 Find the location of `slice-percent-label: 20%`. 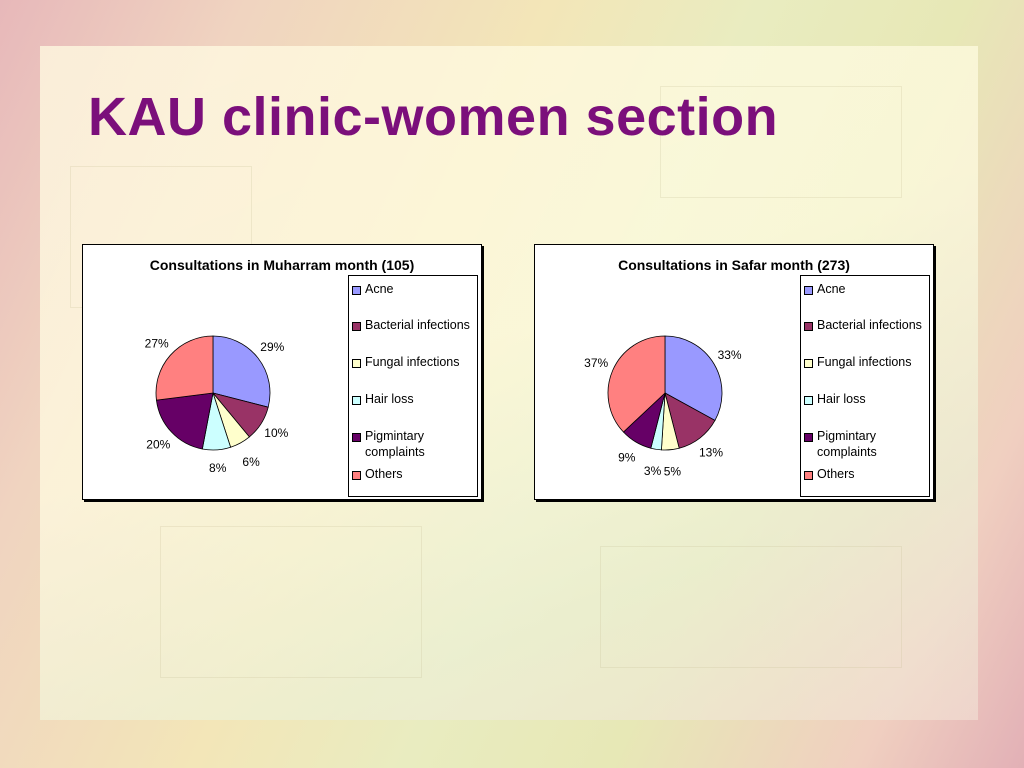

slice-percent-label: 20% is located at coordinates (158, 444).